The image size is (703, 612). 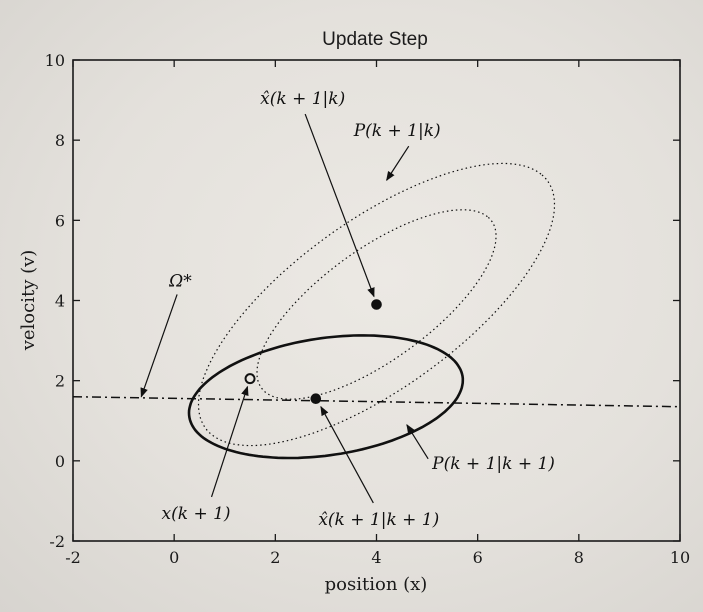 I want to click on measurement-point, so click(x=250, y=379).